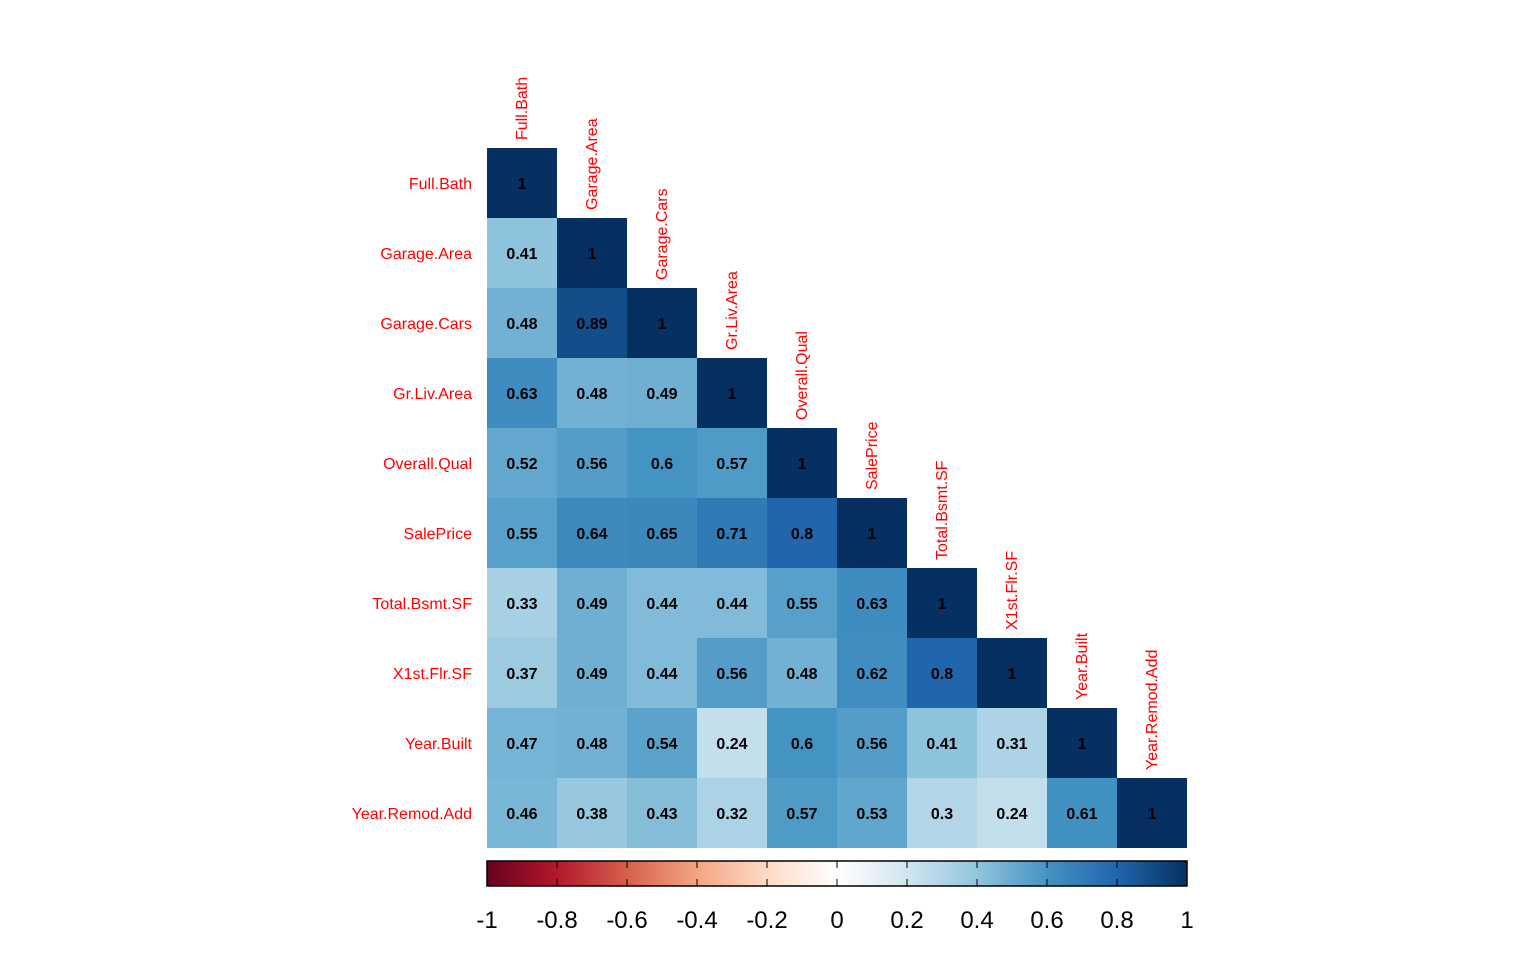 The image size is (1536, 960). Describe the element at coordinates (1012, 590) in the screenshot. I see `column-label-x1st-flr-sf: X1st.Flr.SF` at that location.